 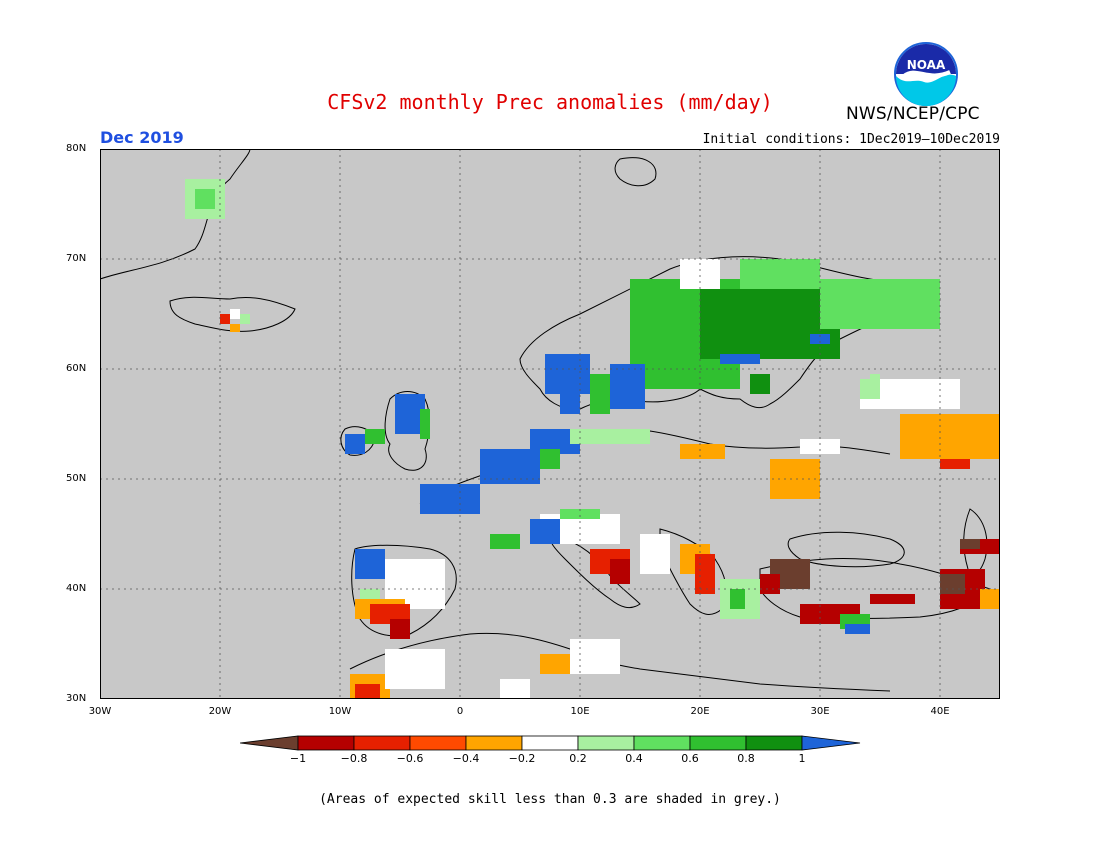 What do you see at coordinates (522, 758) in the screenshot?
I see `colorbar-label: −0.2` at bounding box center [522, 758].